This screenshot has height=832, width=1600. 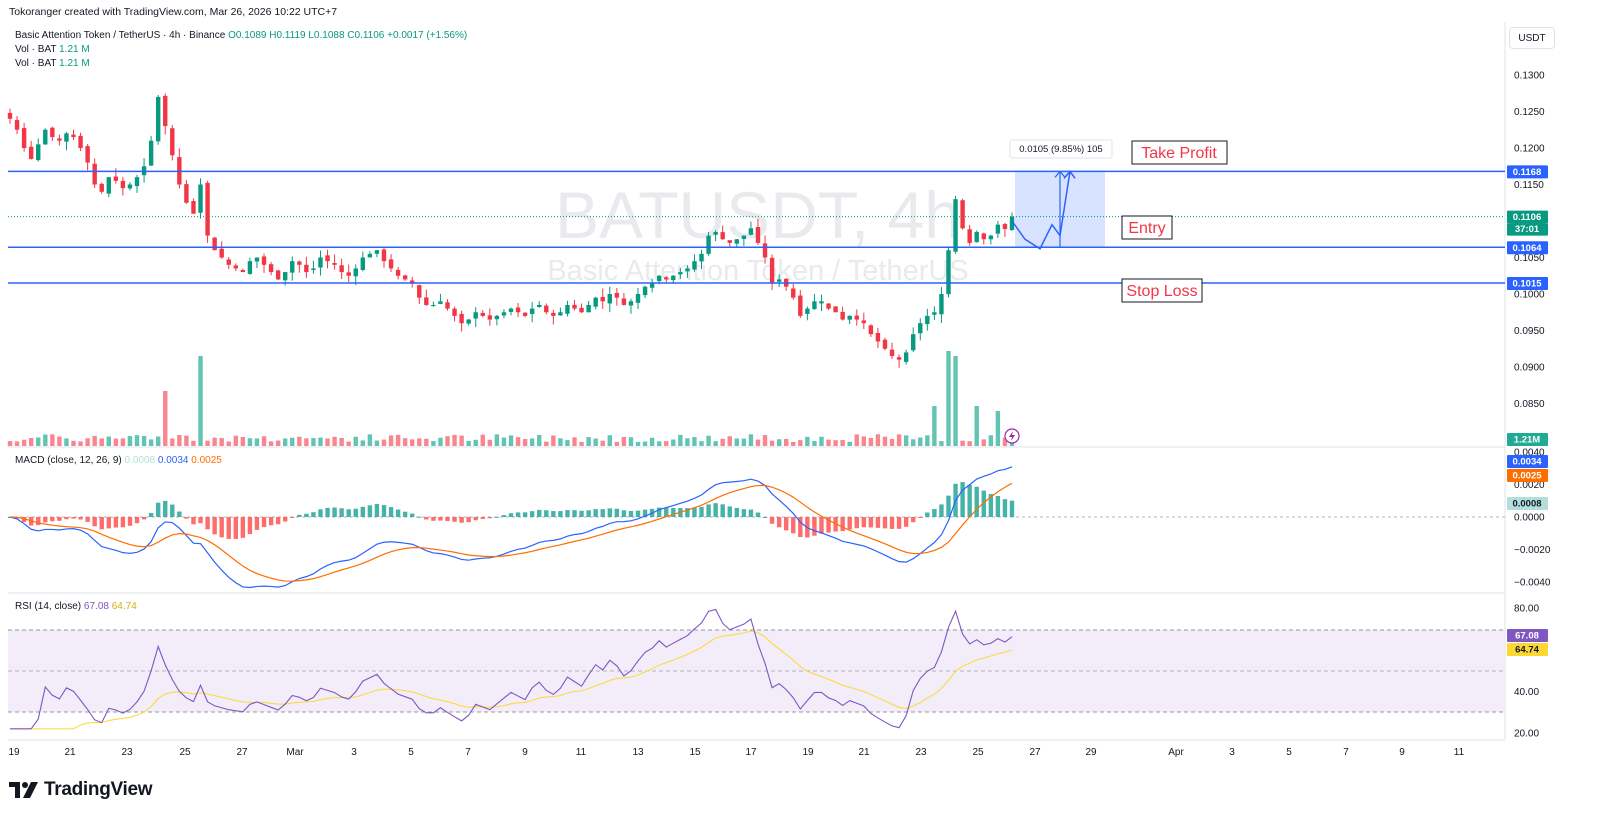 What do you see at coordinates (1527, 503) in the screenshot?
I see `macd-hist-tag-box` at bounding box center [1527, 503].